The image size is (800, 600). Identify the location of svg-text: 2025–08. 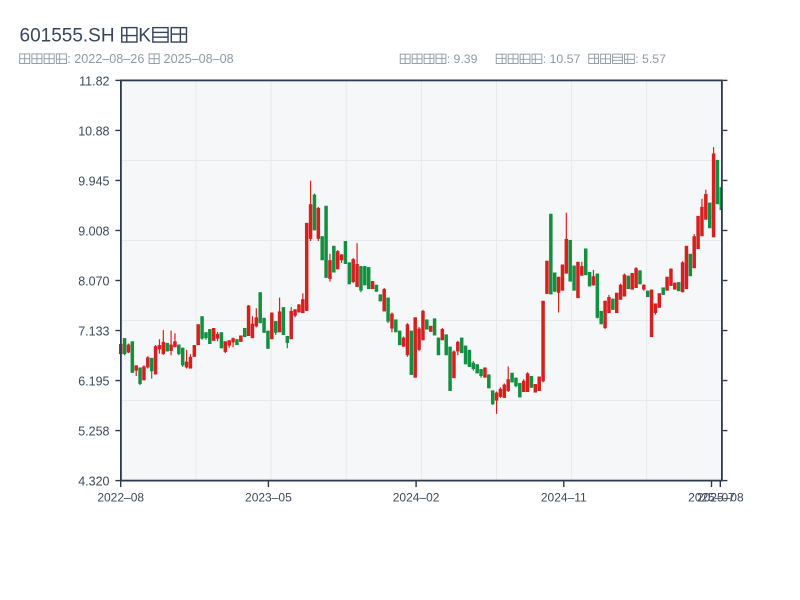
(720, 498).